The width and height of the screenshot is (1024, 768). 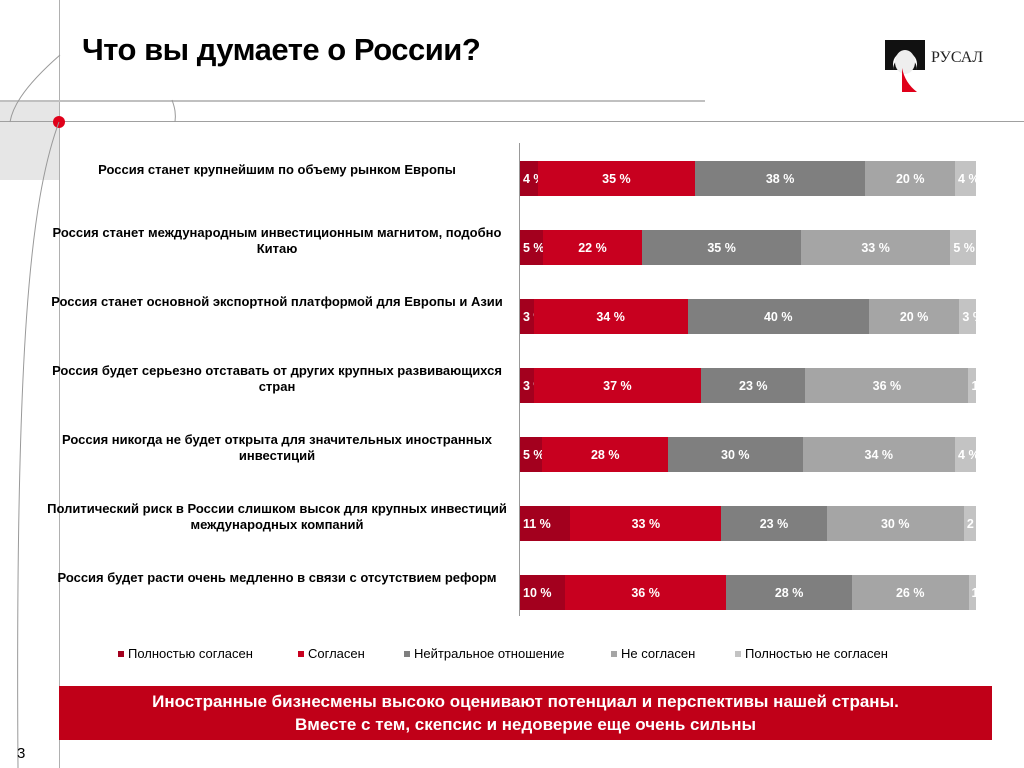 I want to click on left-gray-panel, so click(x=29, y=140).